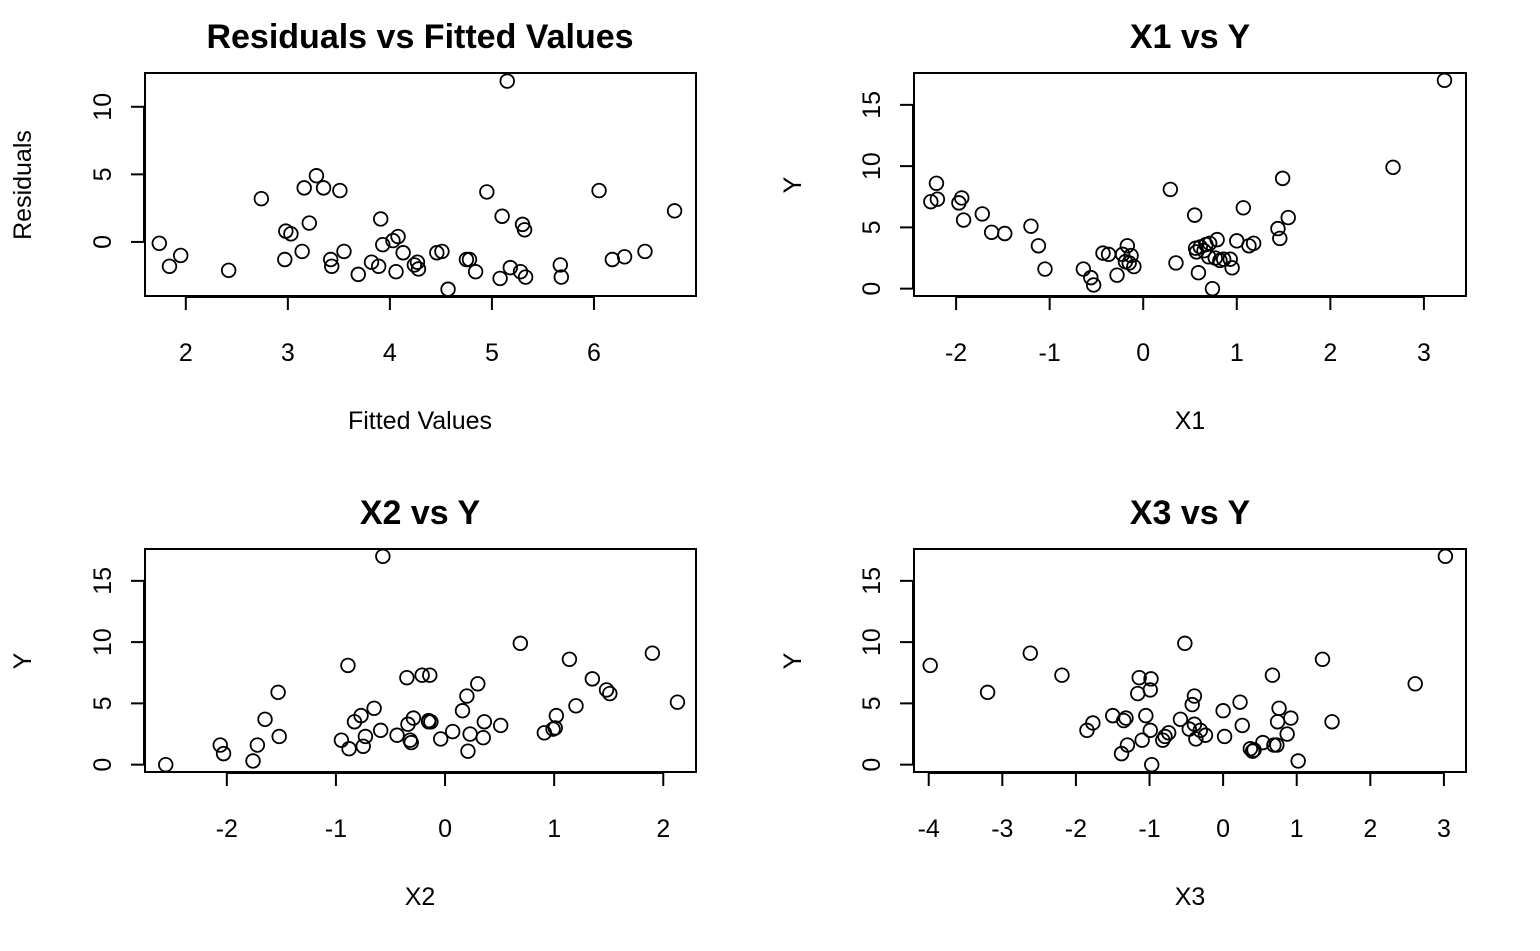  Describe the element at coordinates (23, 660) in the screenshot. I see `y-axis-label: Y` at that location.